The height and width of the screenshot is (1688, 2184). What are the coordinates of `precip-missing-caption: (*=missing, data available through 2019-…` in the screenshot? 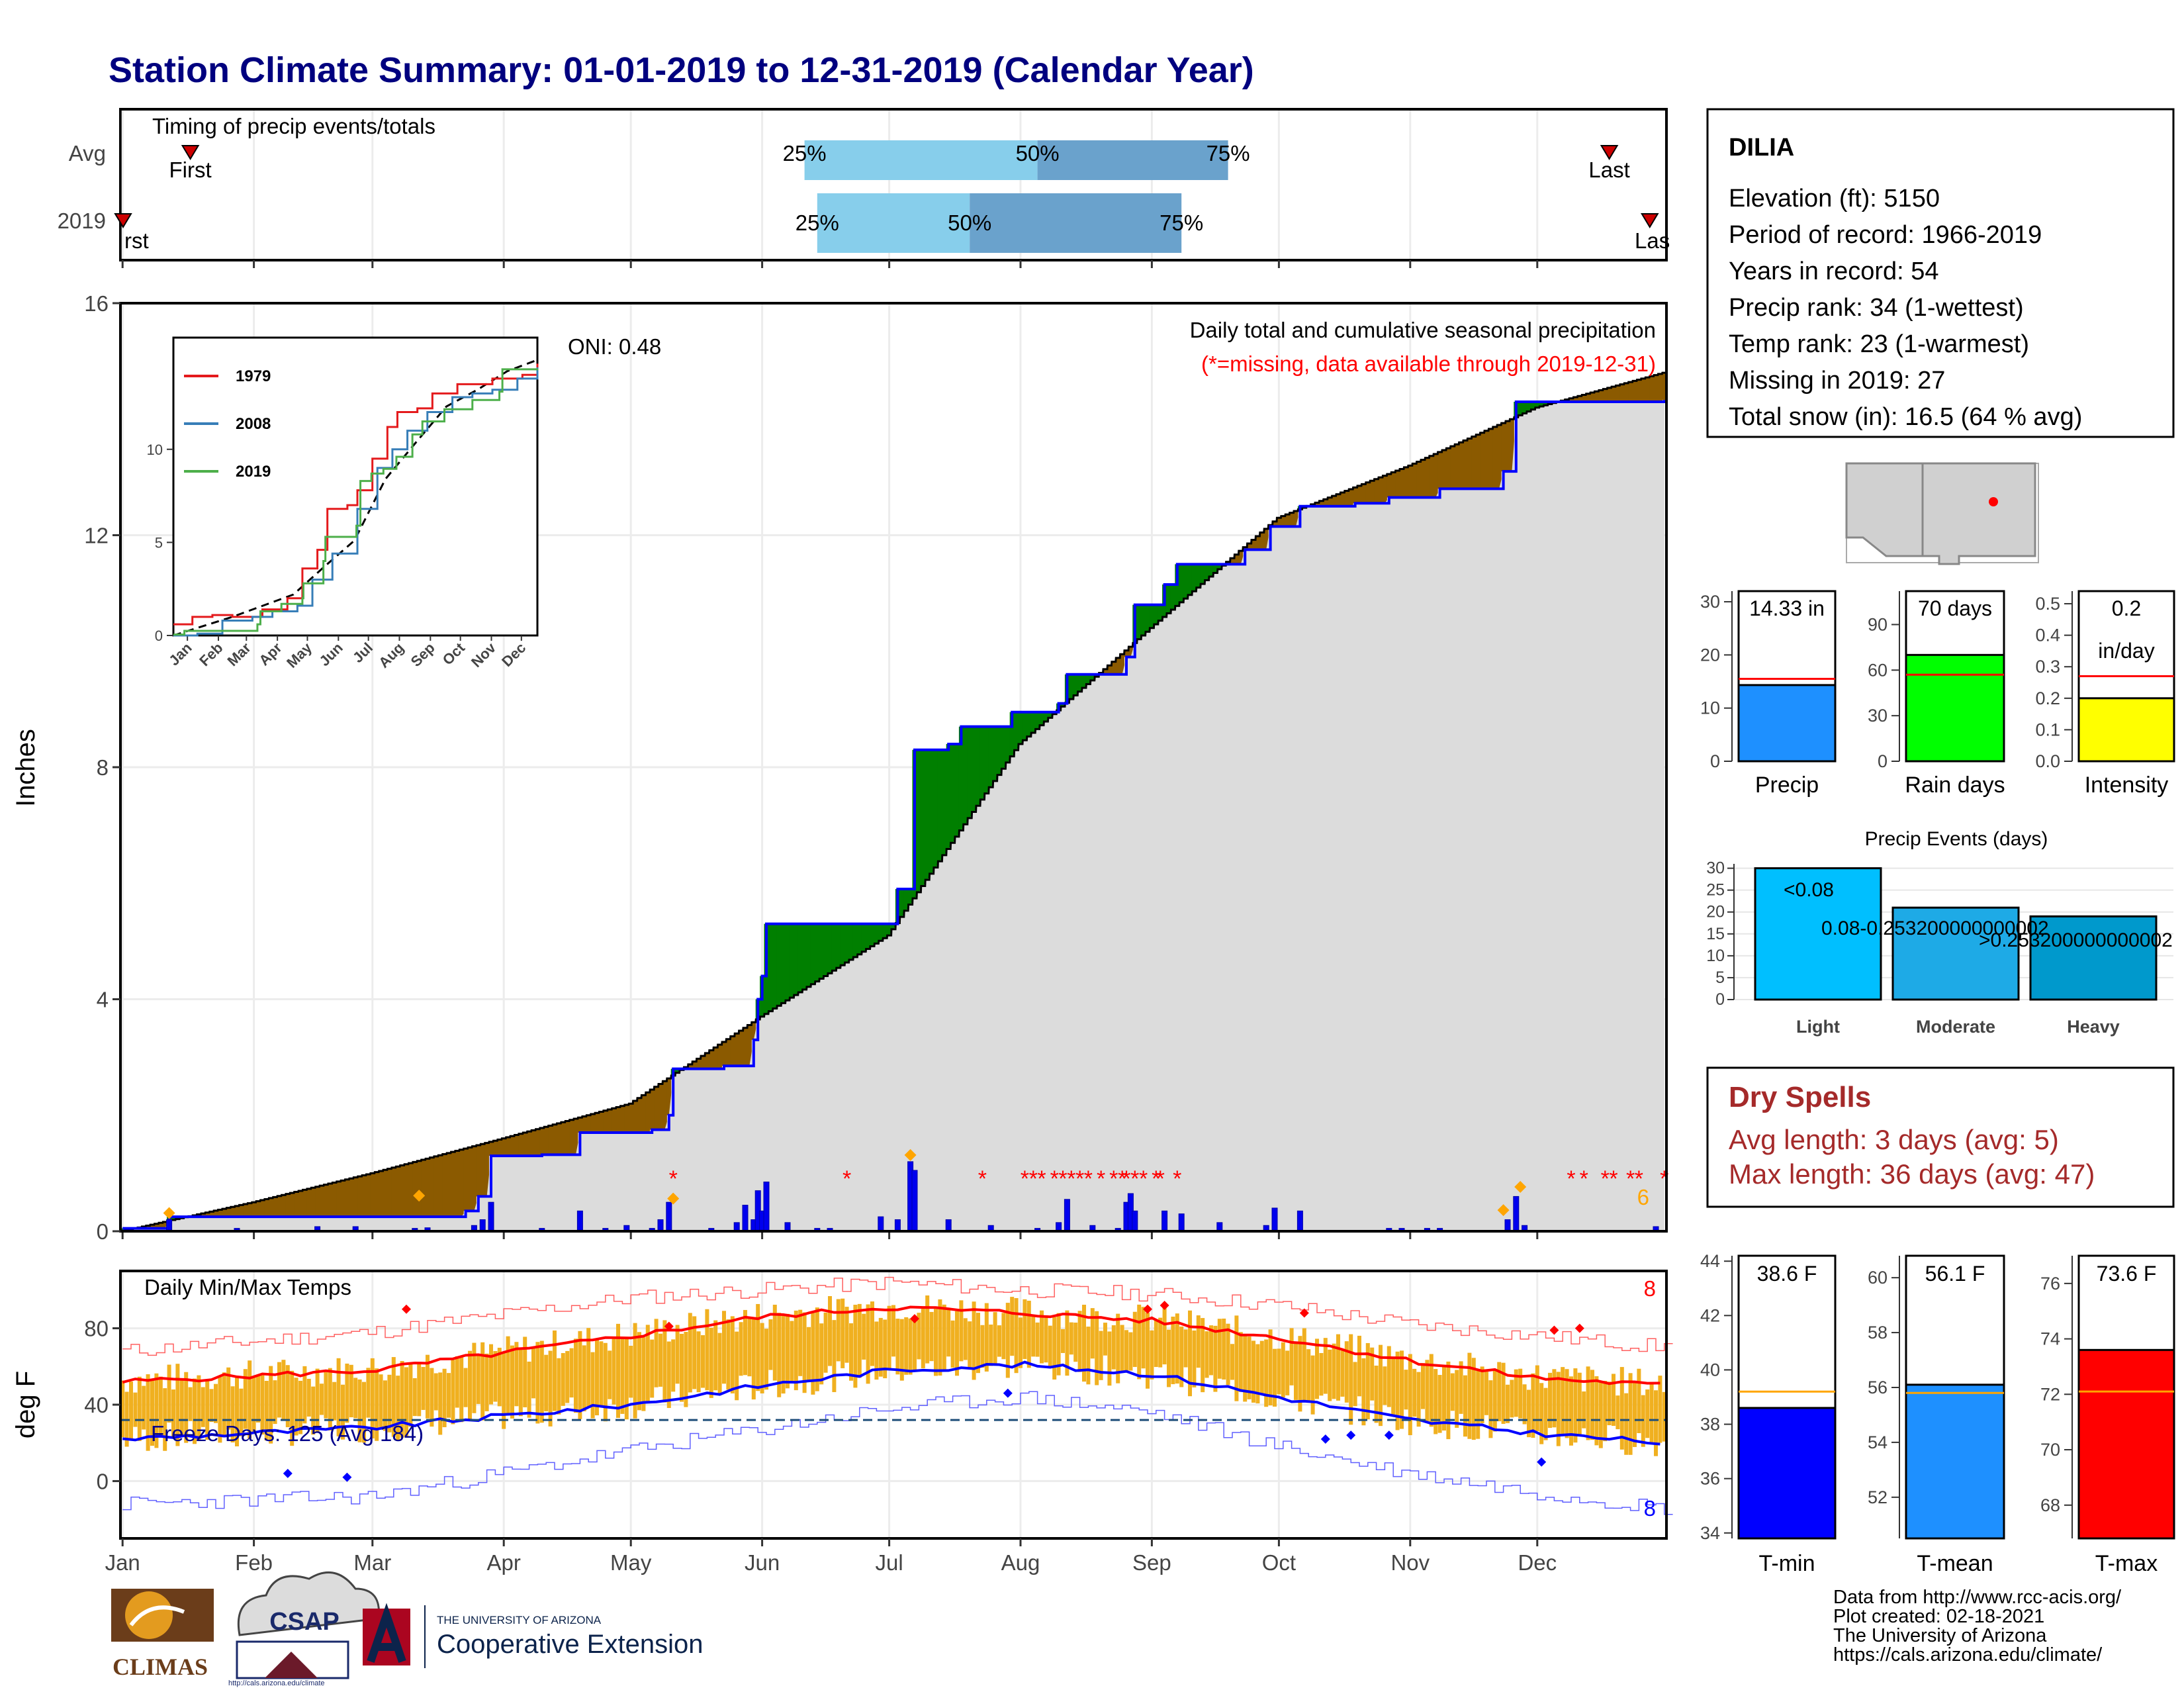 It's located at (1428, 364).